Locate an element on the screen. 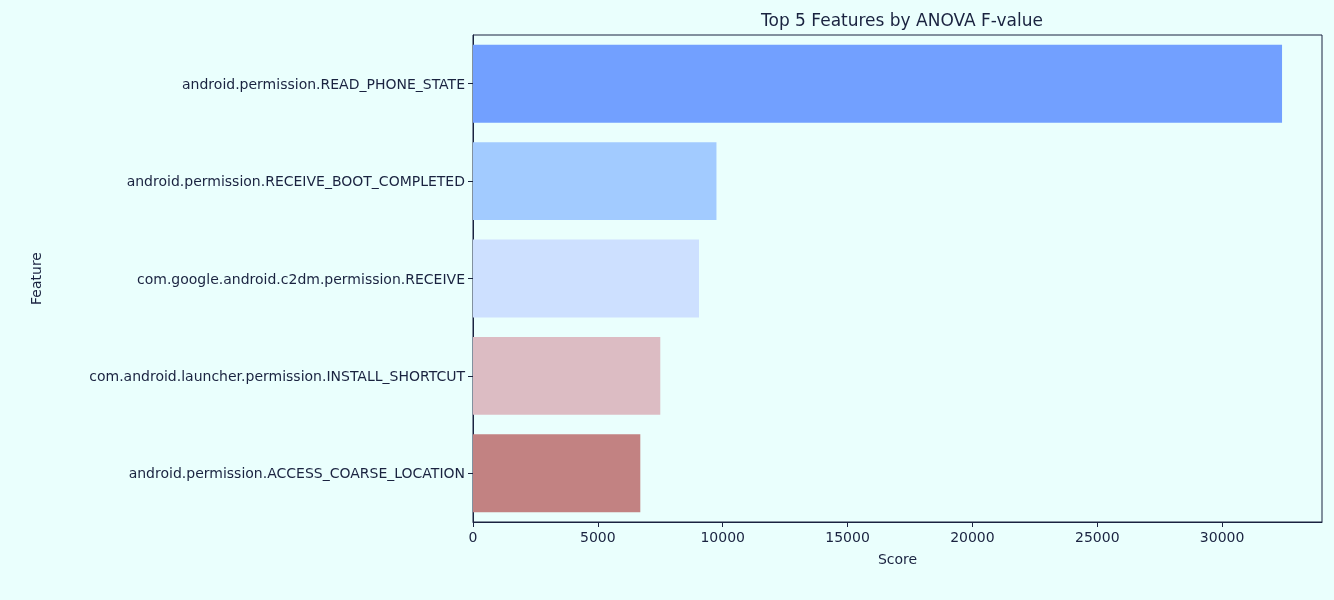 Image resolution: width=1334 pixels, height=600 pixels. y-tick-label: android.permission.READ_PHONE_STATE is located at coordinates (323, 83).